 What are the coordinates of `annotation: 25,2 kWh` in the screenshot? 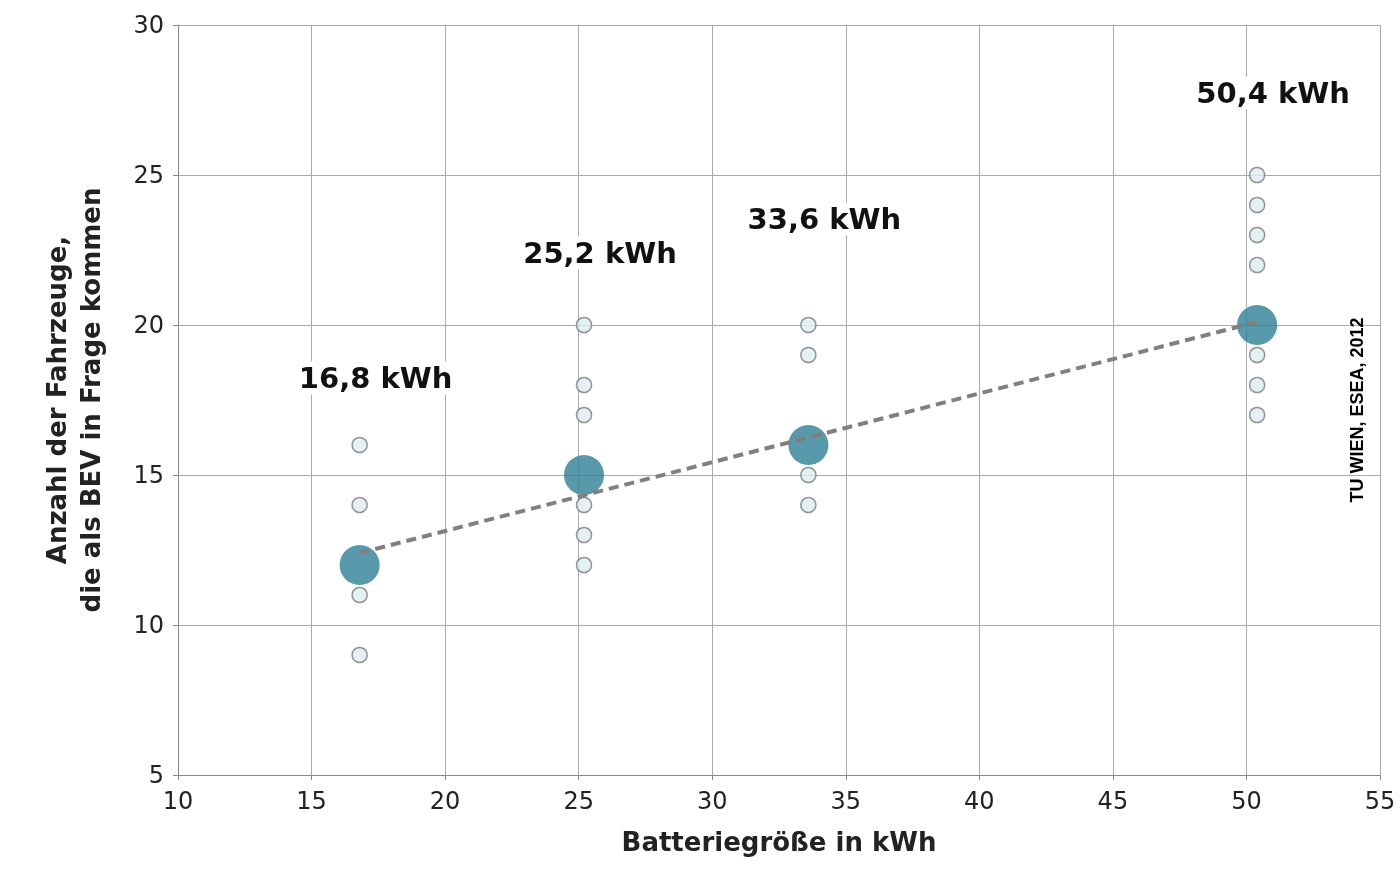 It's located at (600, 253).